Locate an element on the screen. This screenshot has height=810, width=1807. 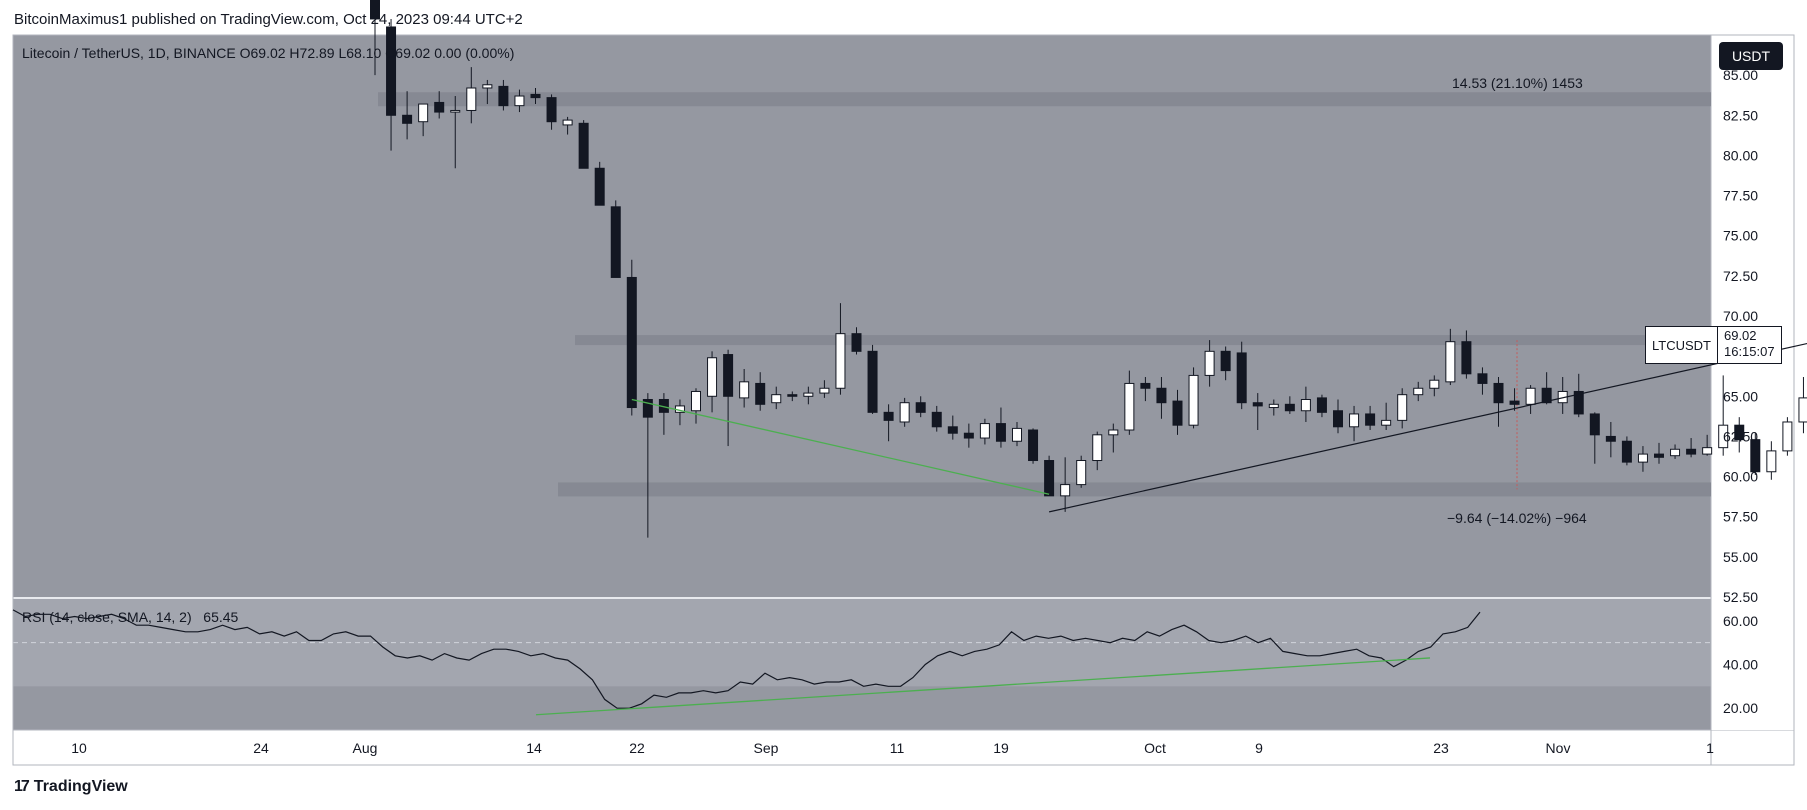
price-tick-label: 65.00 is located at coordinates (1740, 396).